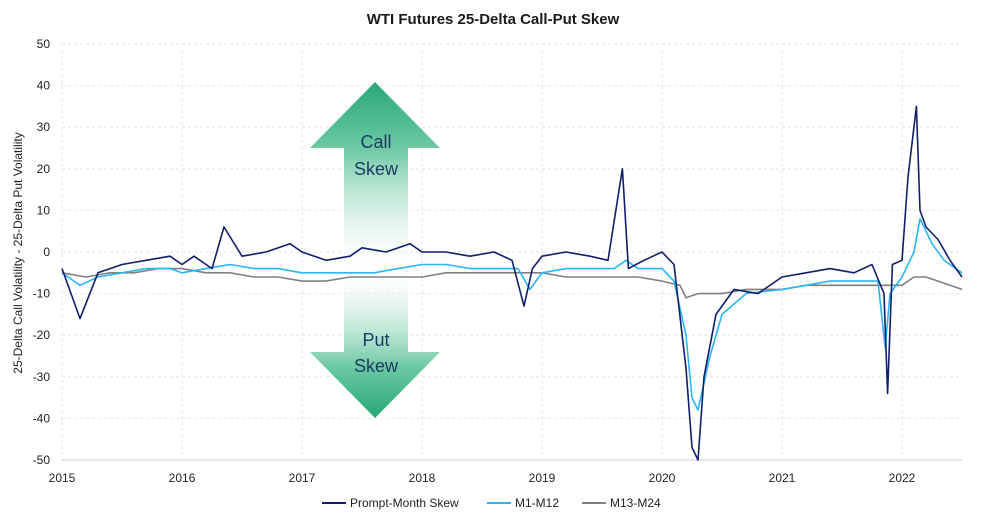 The width and height of the screenshot is (986, 524). What do you see at coordinates (375, 340) in the screenshot?
I see `put-skew-label-line1: Put` at bounding box center [375, 340].